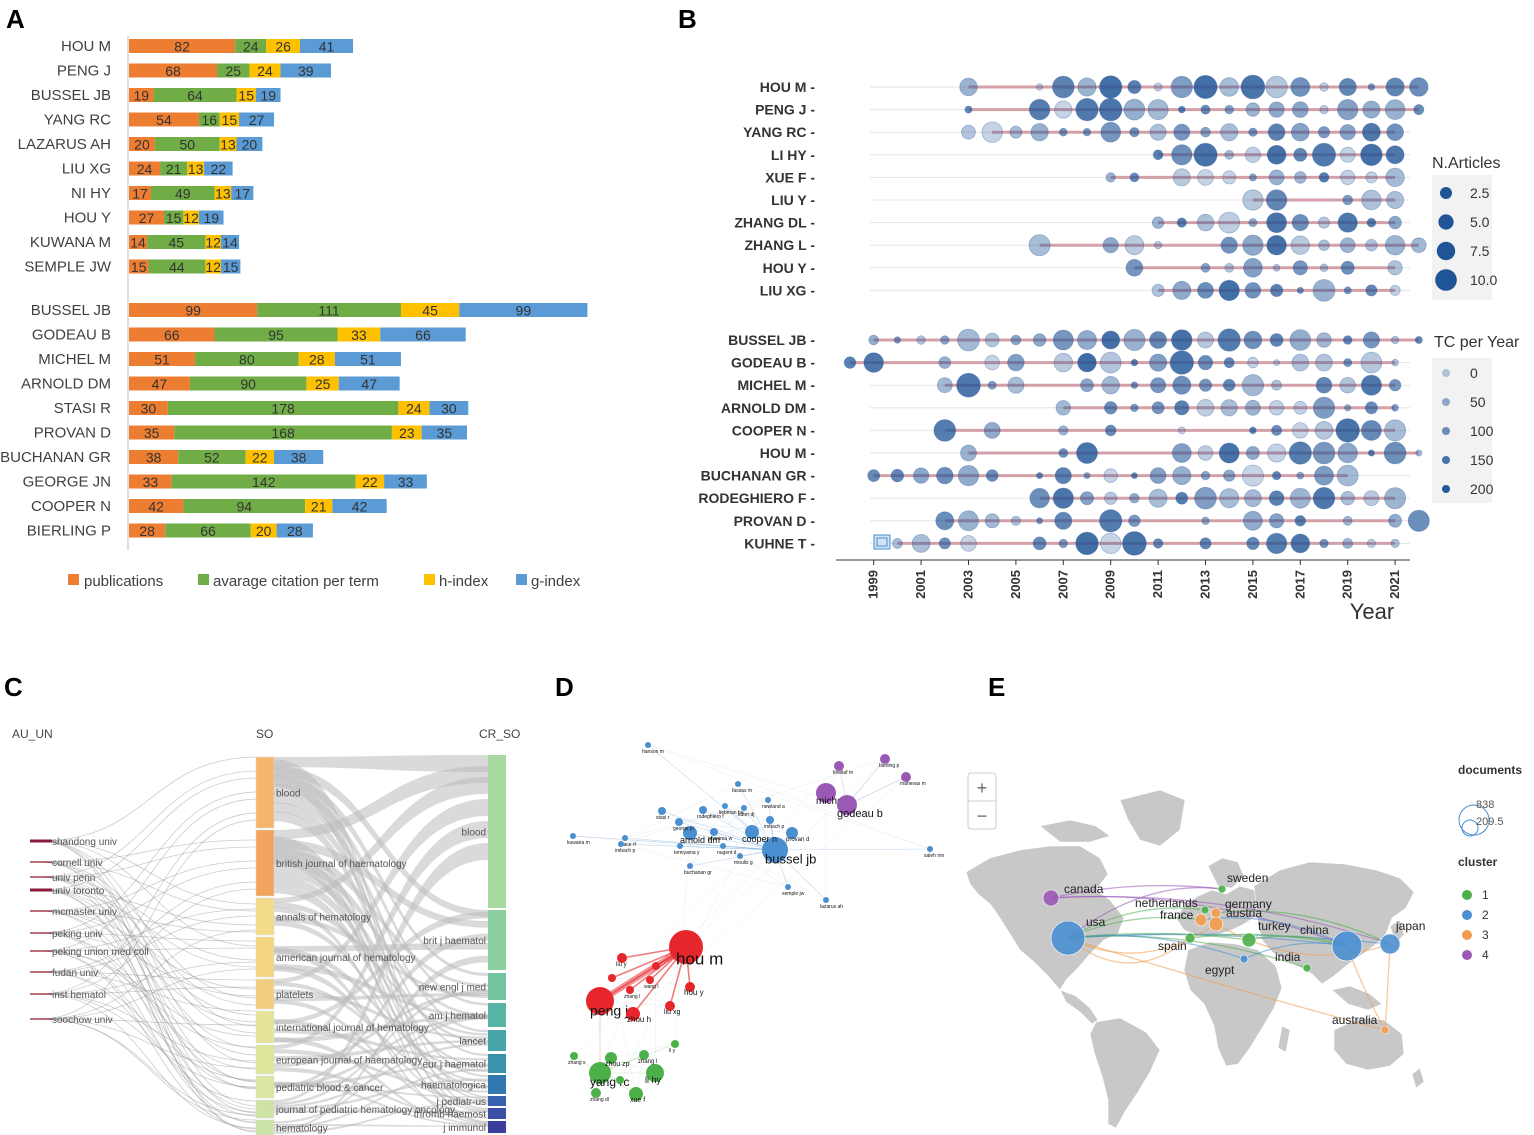 The image size is (1534, 1135). I want to click on author-label: RODEGHIERO F -, so click(756, 498).